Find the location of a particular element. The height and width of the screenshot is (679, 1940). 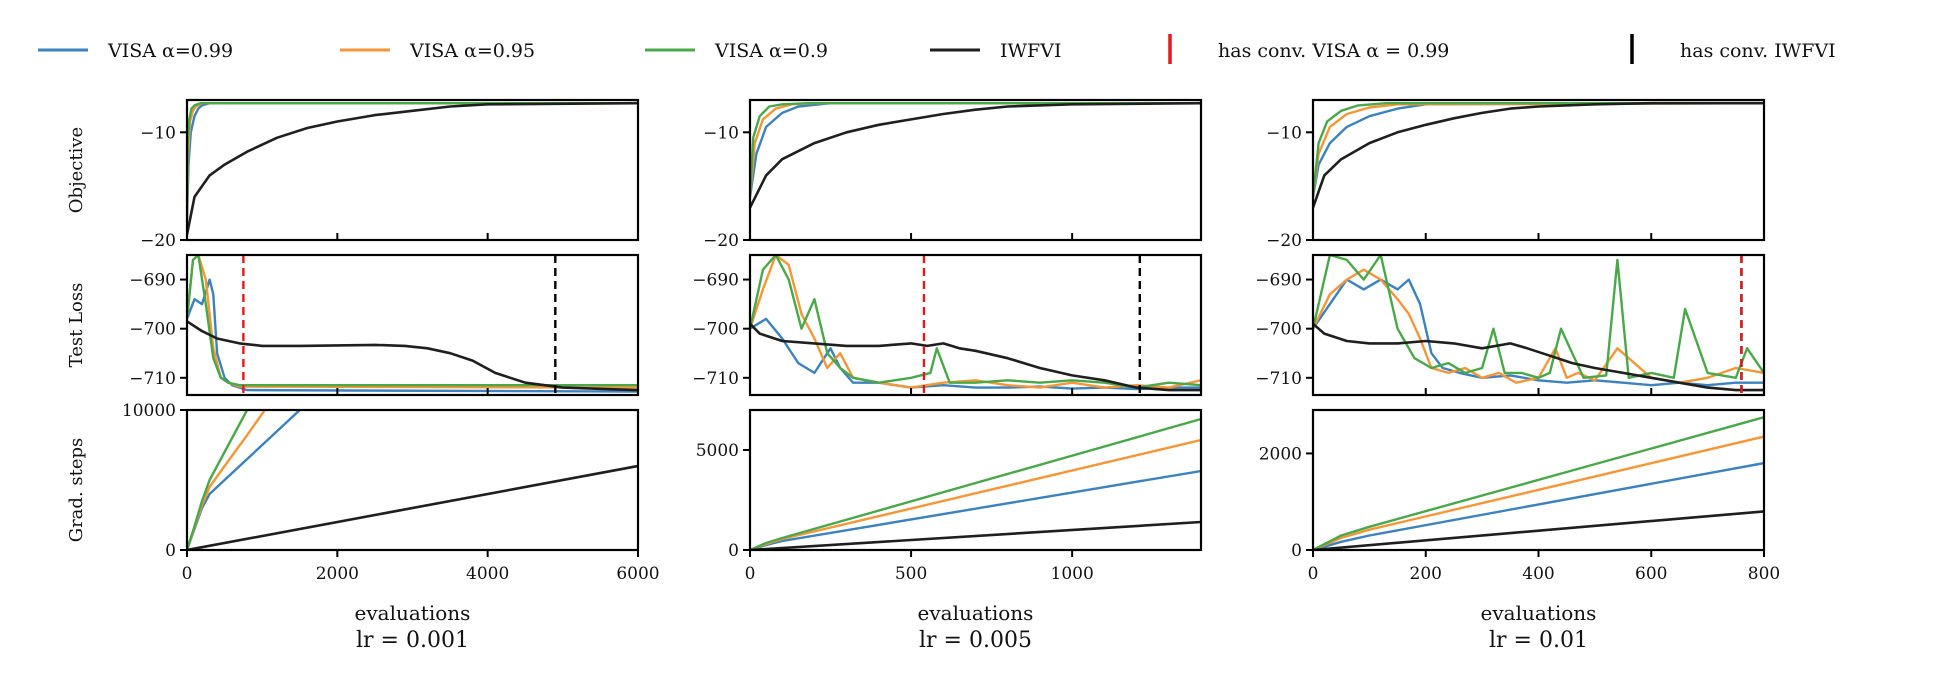

column-title-1: lr = 0.005 is located at coordinates (975, 640).